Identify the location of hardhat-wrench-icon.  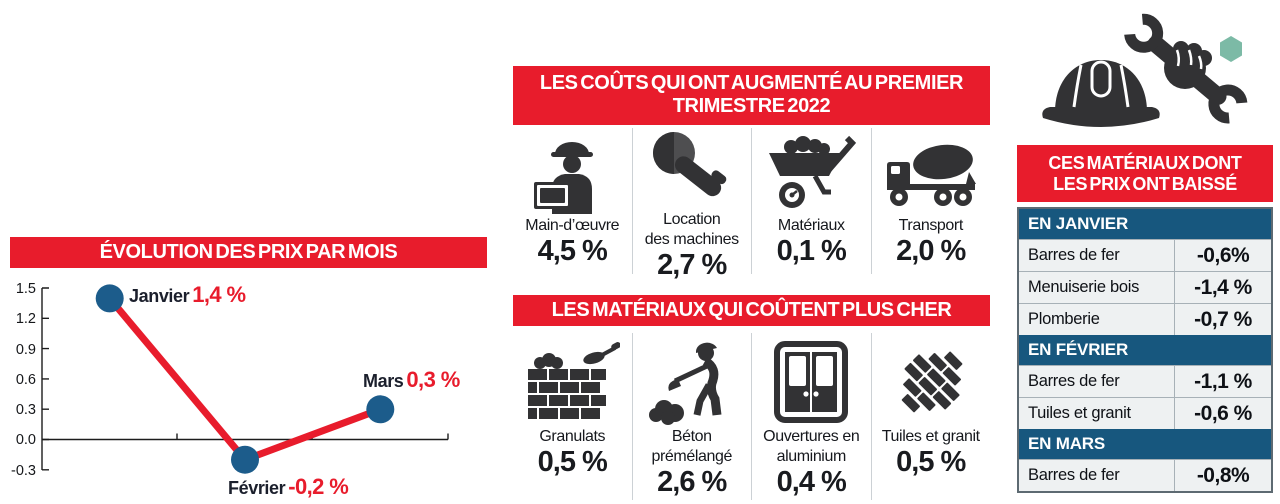
(1145, 70).